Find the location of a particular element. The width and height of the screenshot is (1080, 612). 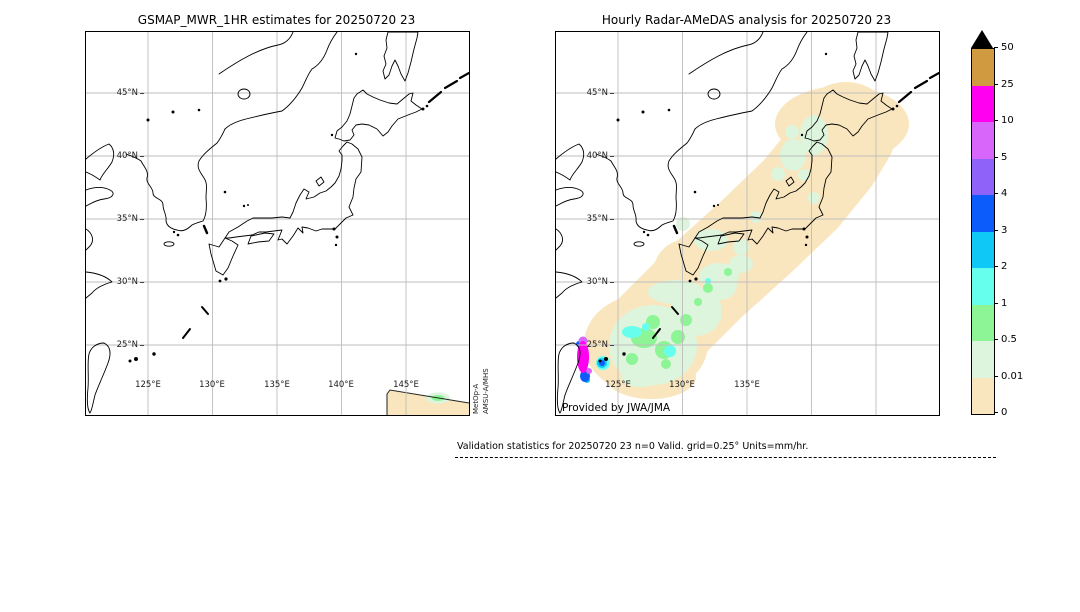

swath-edge-line is located at coordinates (427, 402).